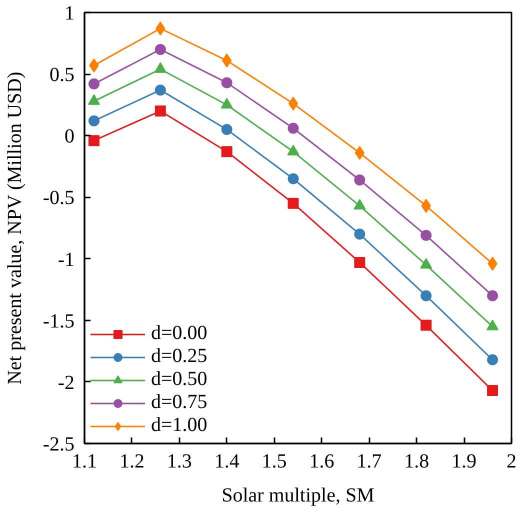  Describe the element at coordinates (84, 461) in the screenshot. I see `x-tick-label: 1.1` at that location.